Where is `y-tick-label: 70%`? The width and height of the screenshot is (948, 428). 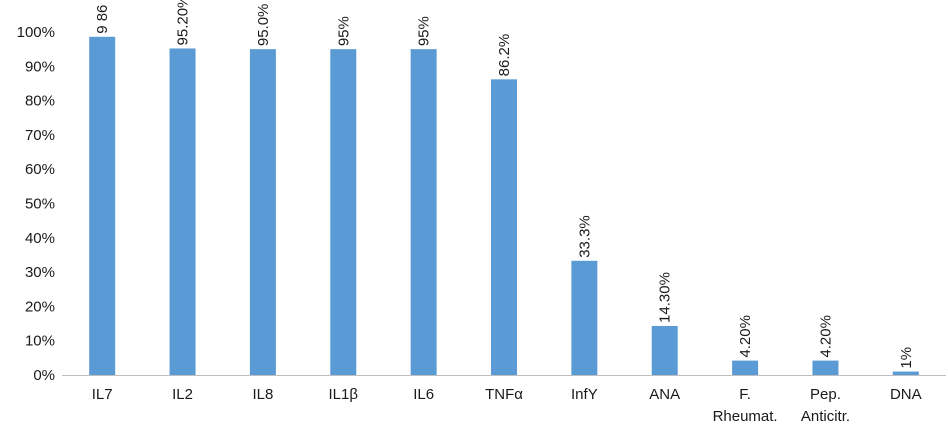
y-tick-label: 70% is located at coordinates (40, 135).